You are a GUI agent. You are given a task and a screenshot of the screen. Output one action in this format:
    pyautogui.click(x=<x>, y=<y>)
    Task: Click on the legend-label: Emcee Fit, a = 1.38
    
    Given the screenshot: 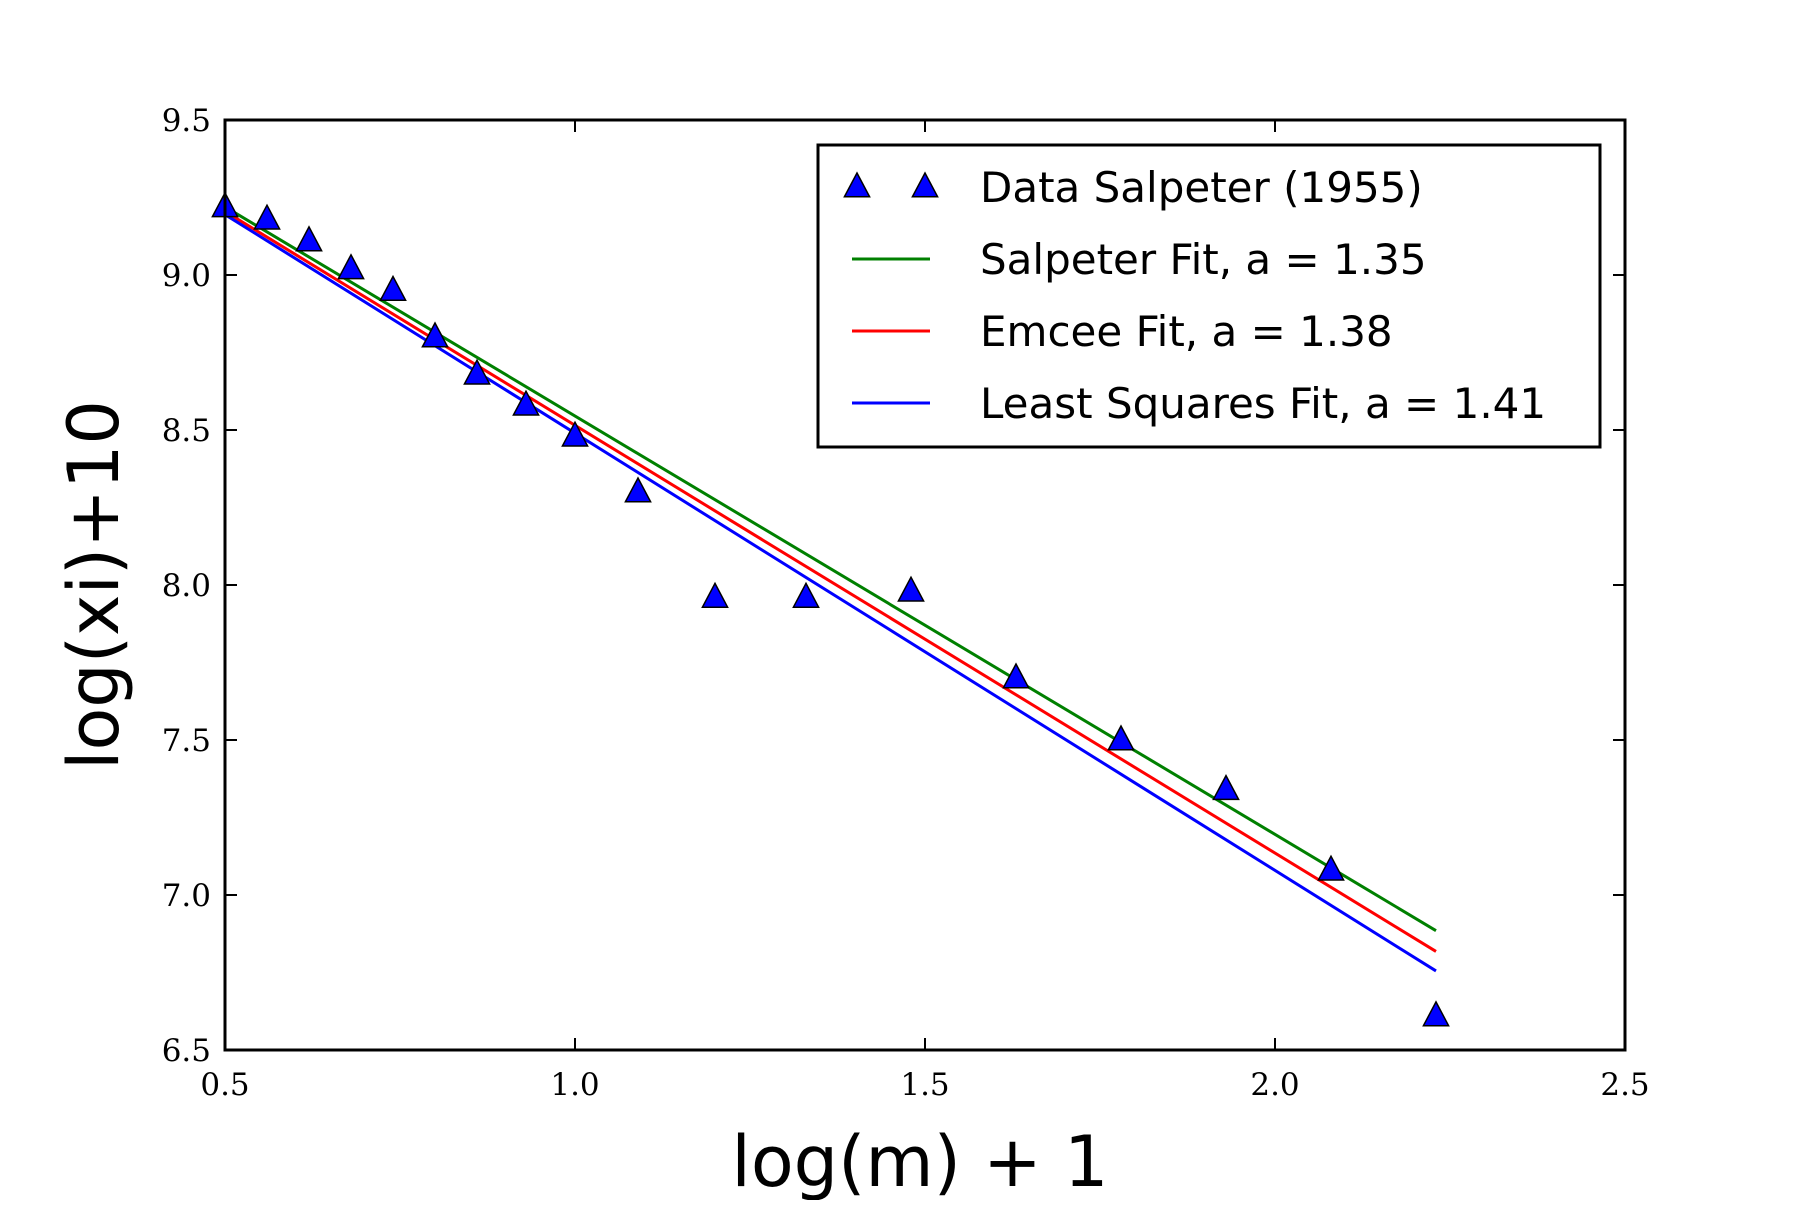 What is the action you would take?
    pyautogui.click(x=1186, y=331)
    